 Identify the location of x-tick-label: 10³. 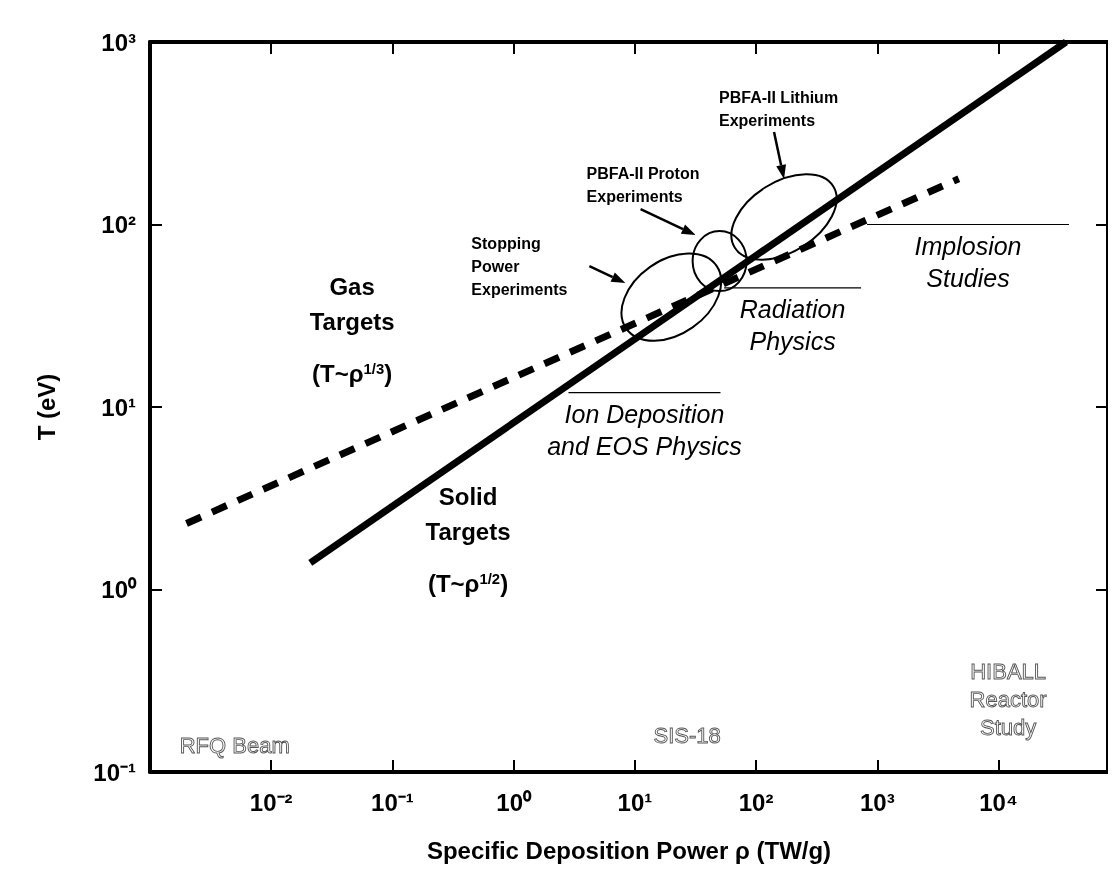
(877, 802).